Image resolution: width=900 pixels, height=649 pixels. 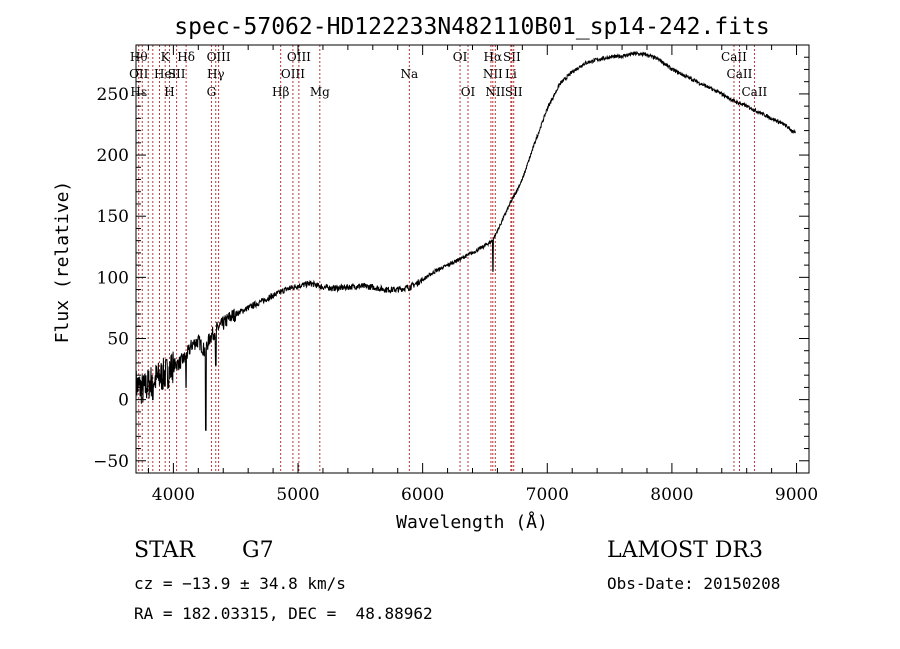 I want to click on line-label: Hε, so click(x=138, y=92).